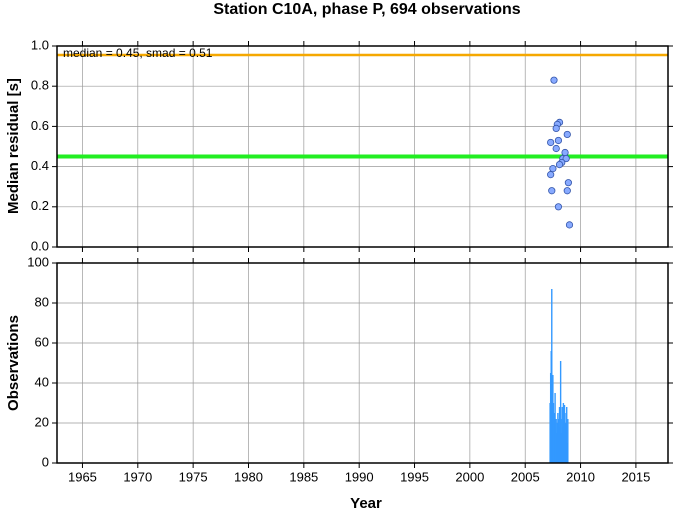 This screenshot has height=511, width=677. What do you see at coordinates (40, 85) in the screenshot?
I see `y-tick-label: 0.8` at bounding box center [40, 85].